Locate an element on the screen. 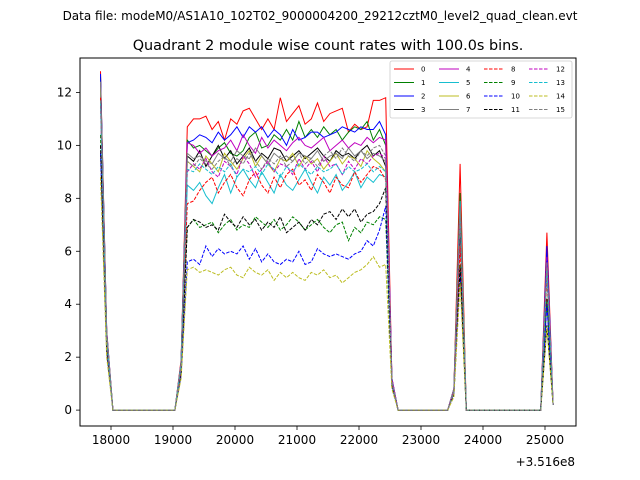  y-tick-label: 12 is located at coordinates (64, 92).